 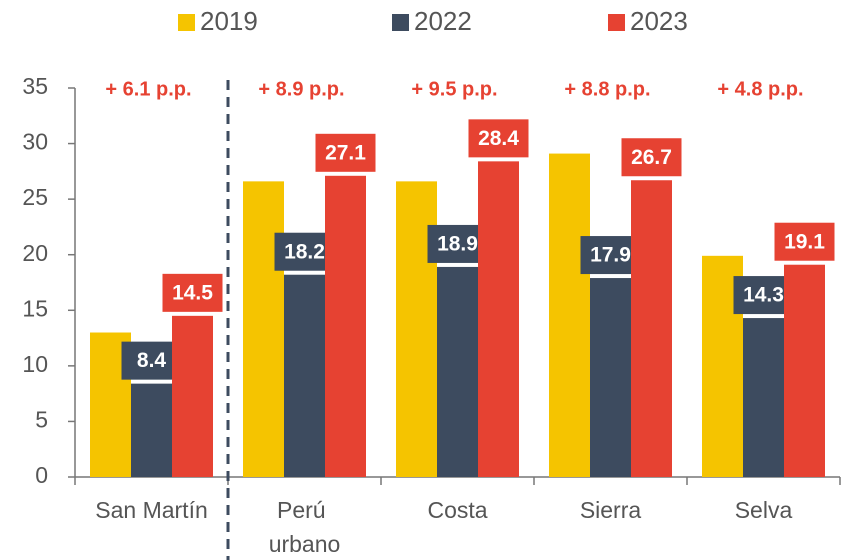 What do you see at coordinates (229, 21) in the screenshot?
I see `legend-label: 2019` at bounding box center [229, 21].